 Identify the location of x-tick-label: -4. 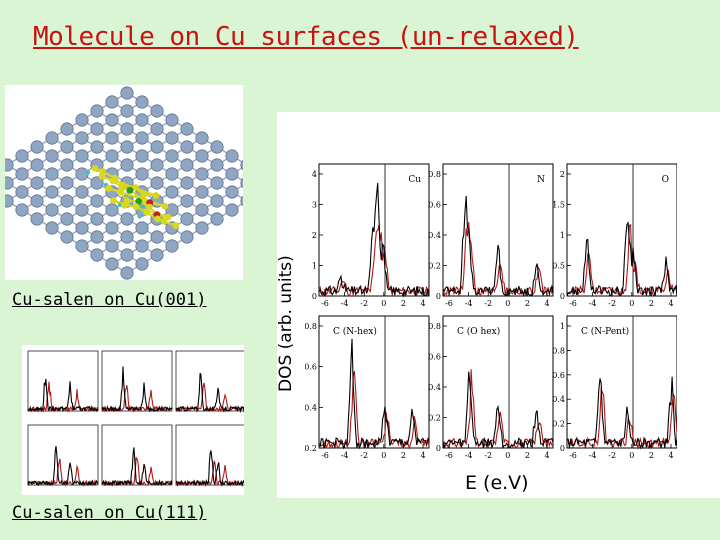
(593, 303).